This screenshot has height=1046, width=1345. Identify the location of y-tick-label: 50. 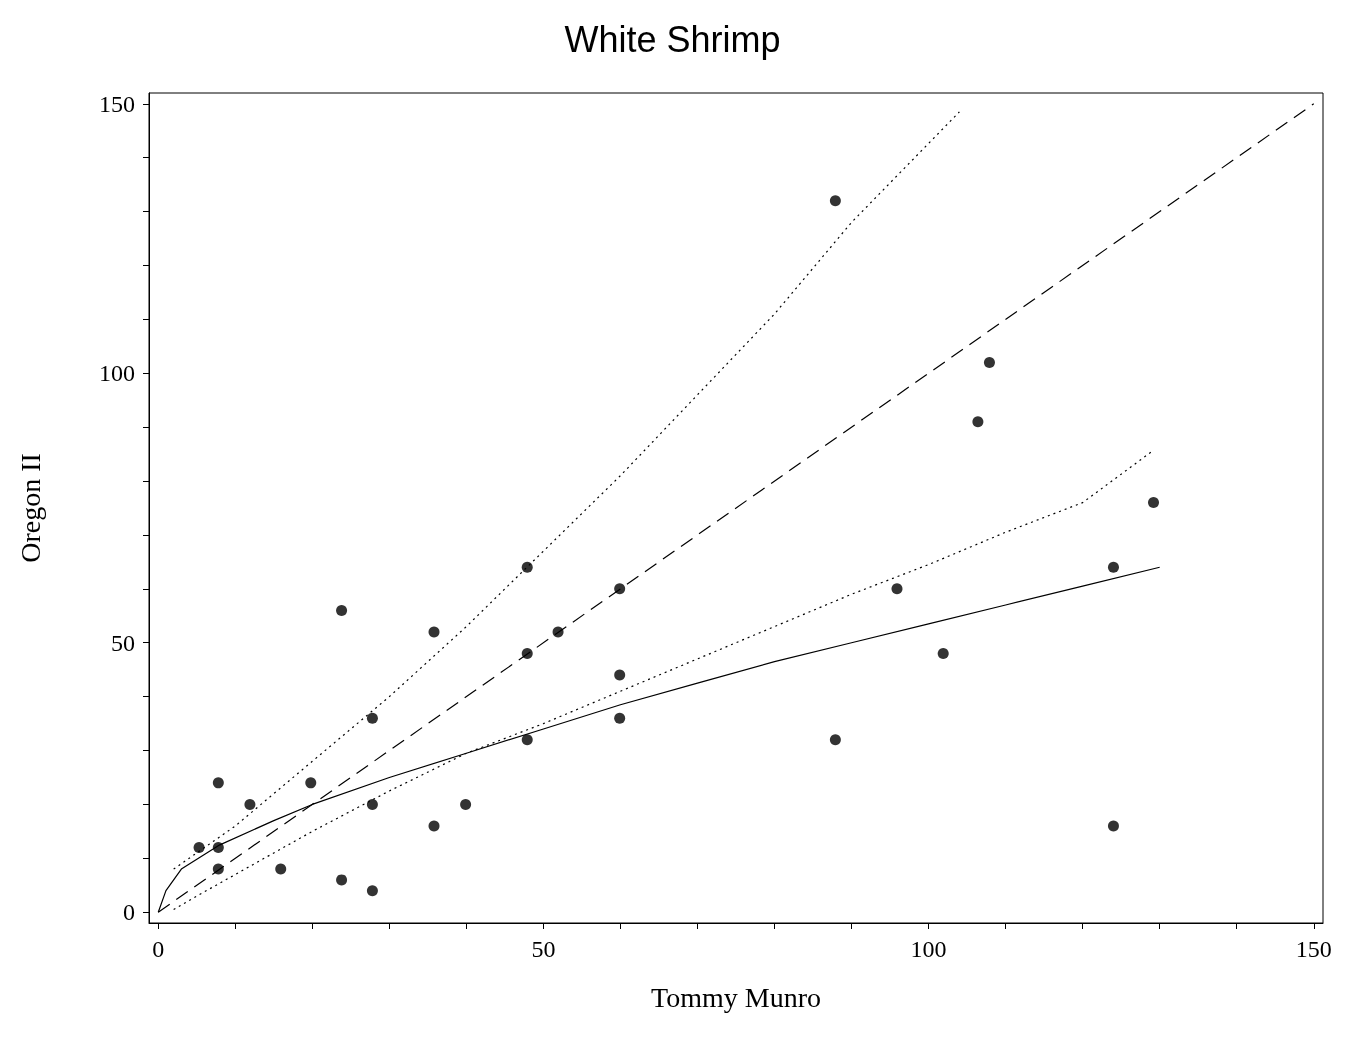
(123, 642).